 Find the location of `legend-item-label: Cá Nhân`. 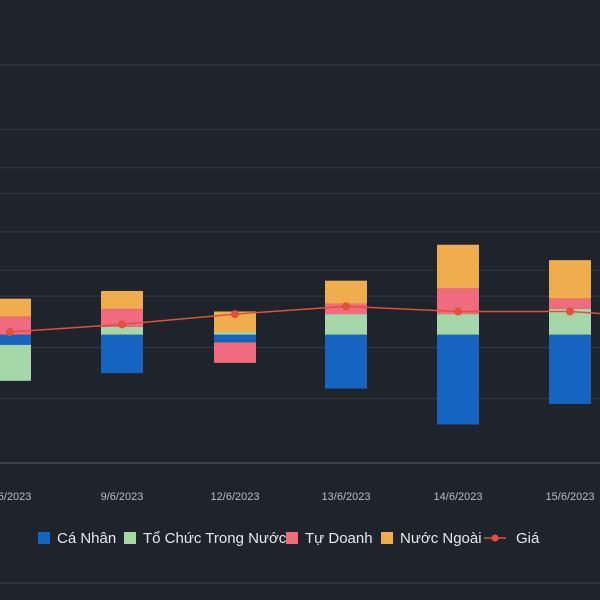

legend-item-label: Cá Nhân is located at coordinates (86, 538).